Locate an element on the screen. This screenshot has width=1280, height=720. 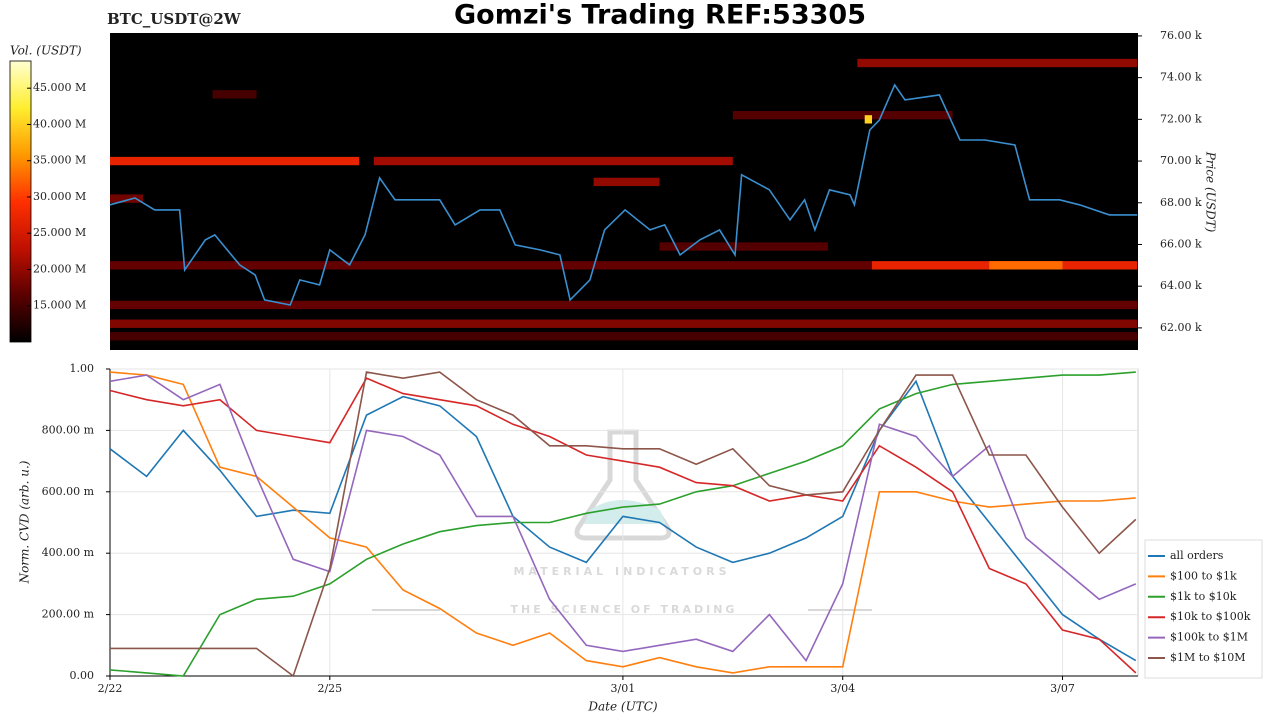
y-tick-label: 72.00 k is located at coordinates (1181, 118).